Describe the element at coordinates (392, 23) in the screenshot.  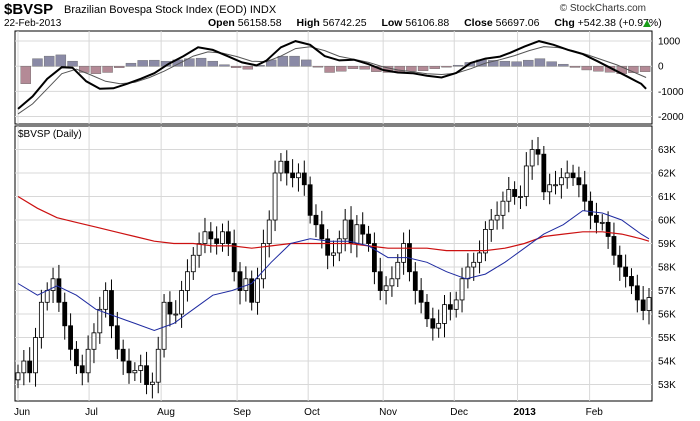
I see `low-label: Low` at that location.